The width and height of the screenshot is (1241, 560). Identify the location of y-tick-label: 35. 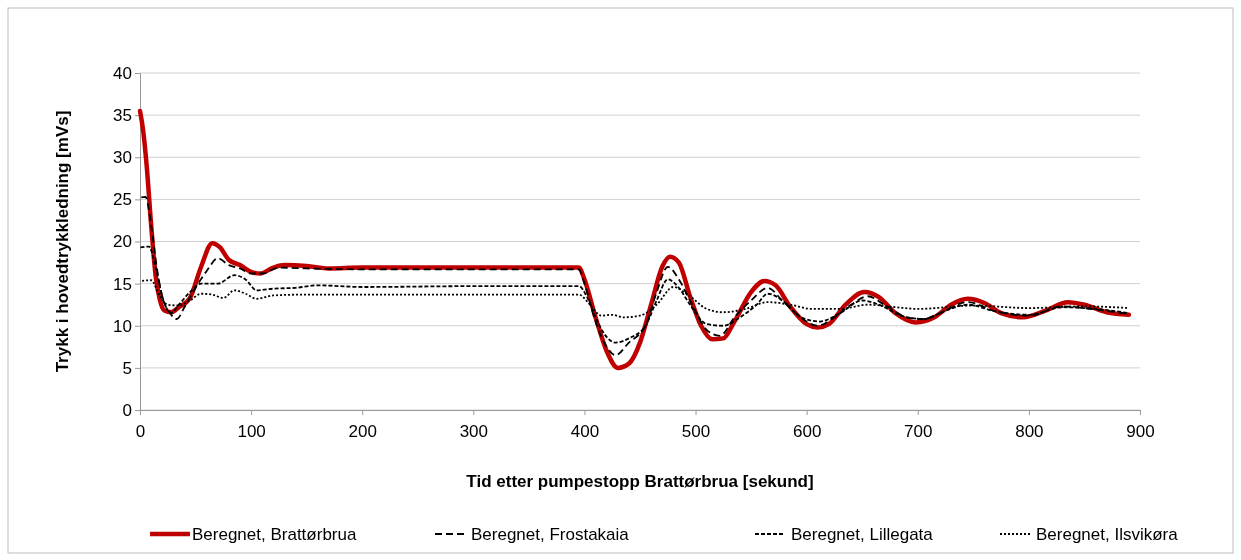
(122, 116).